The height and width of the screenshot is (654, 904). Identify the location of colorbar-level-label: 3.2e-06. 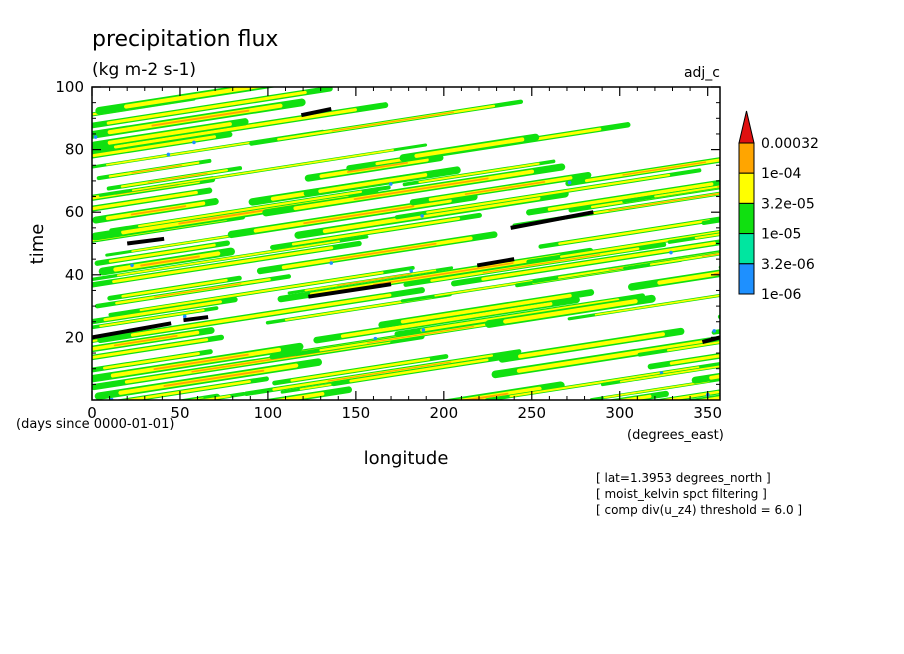
(788, 265).